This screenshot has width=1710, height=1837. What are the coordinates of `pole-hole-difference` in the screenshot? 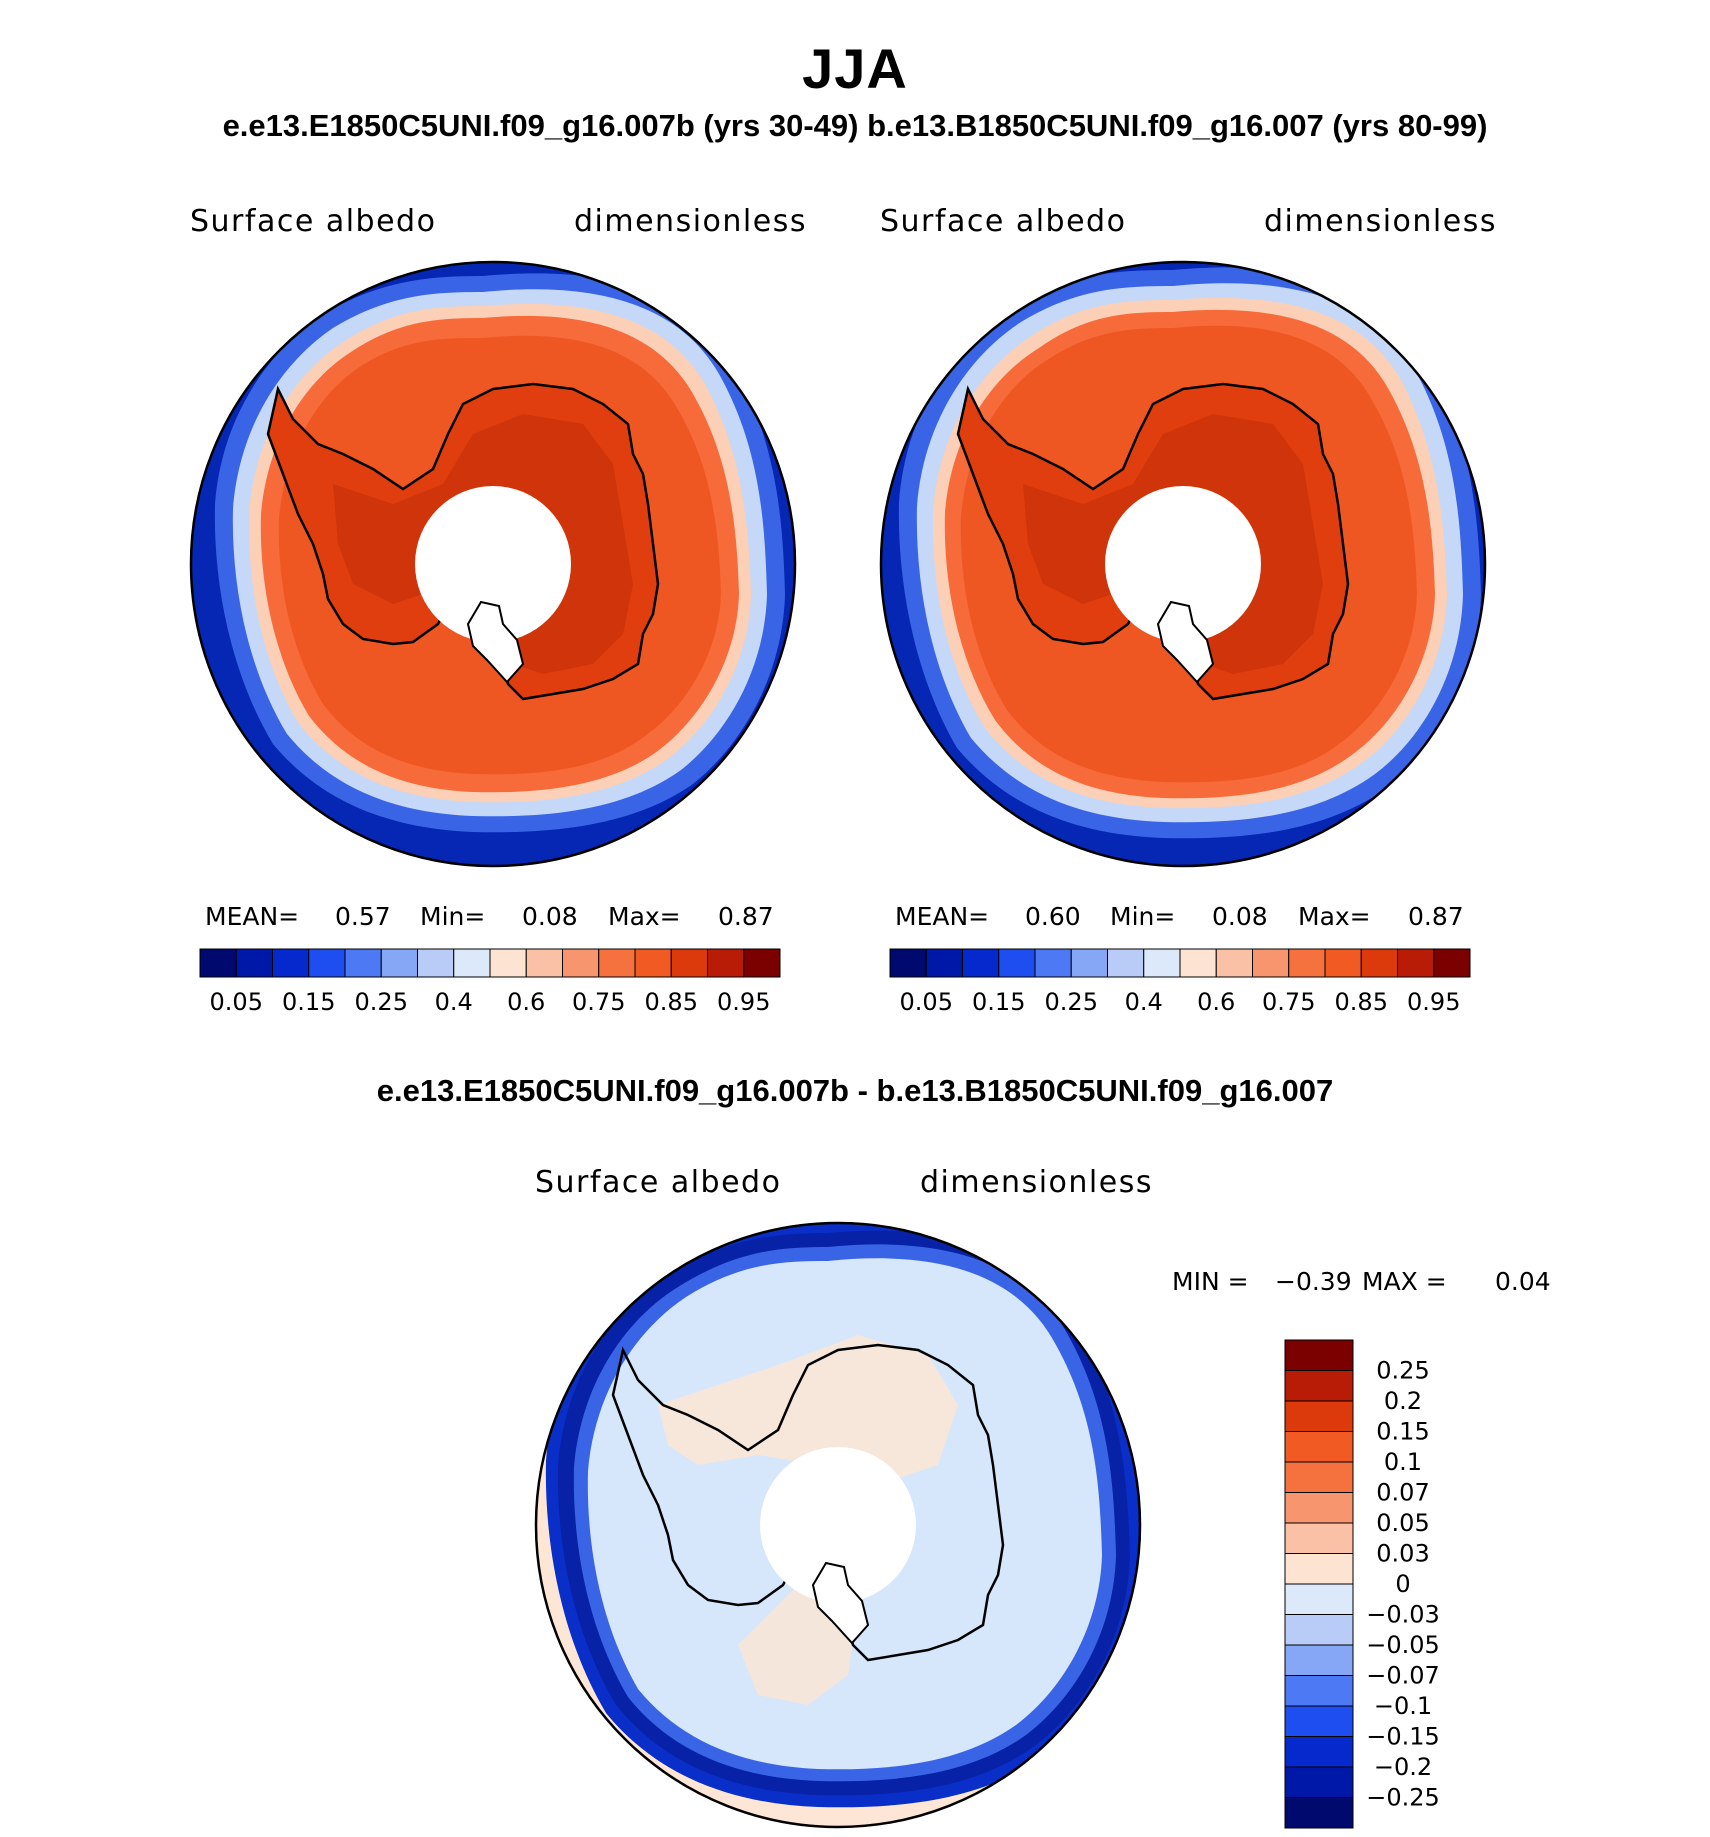 It's located at (838, 1525).